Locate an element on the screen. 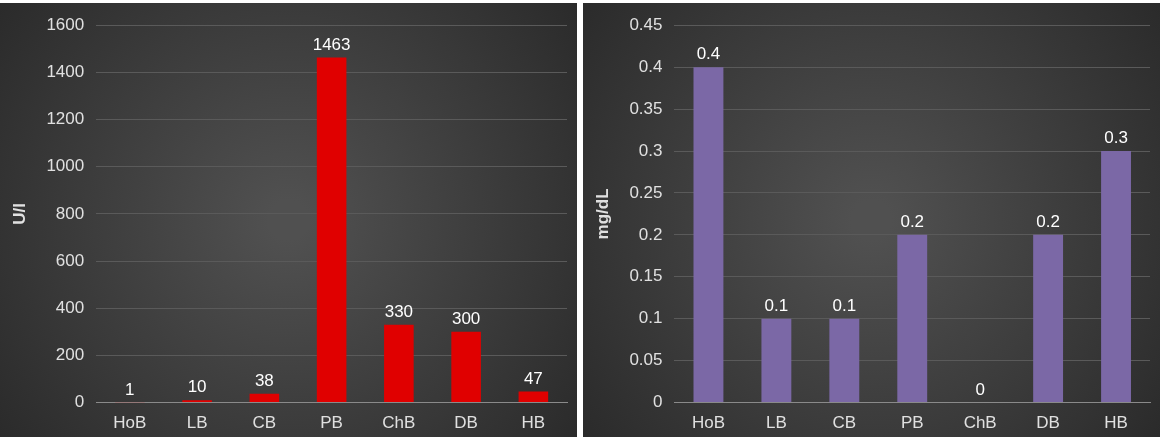  y-tick-label: 1600 is located at coordinates (65, 24).